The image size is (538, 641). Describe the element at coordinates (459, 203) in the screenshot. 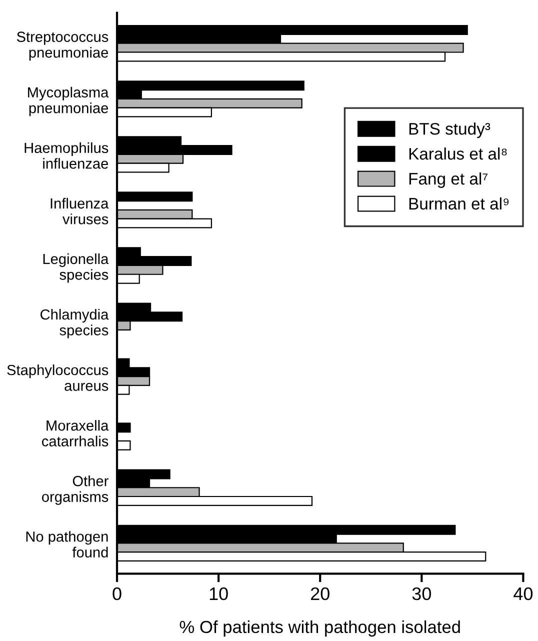

I see `legend-label: Burman et al⁹` at that location.